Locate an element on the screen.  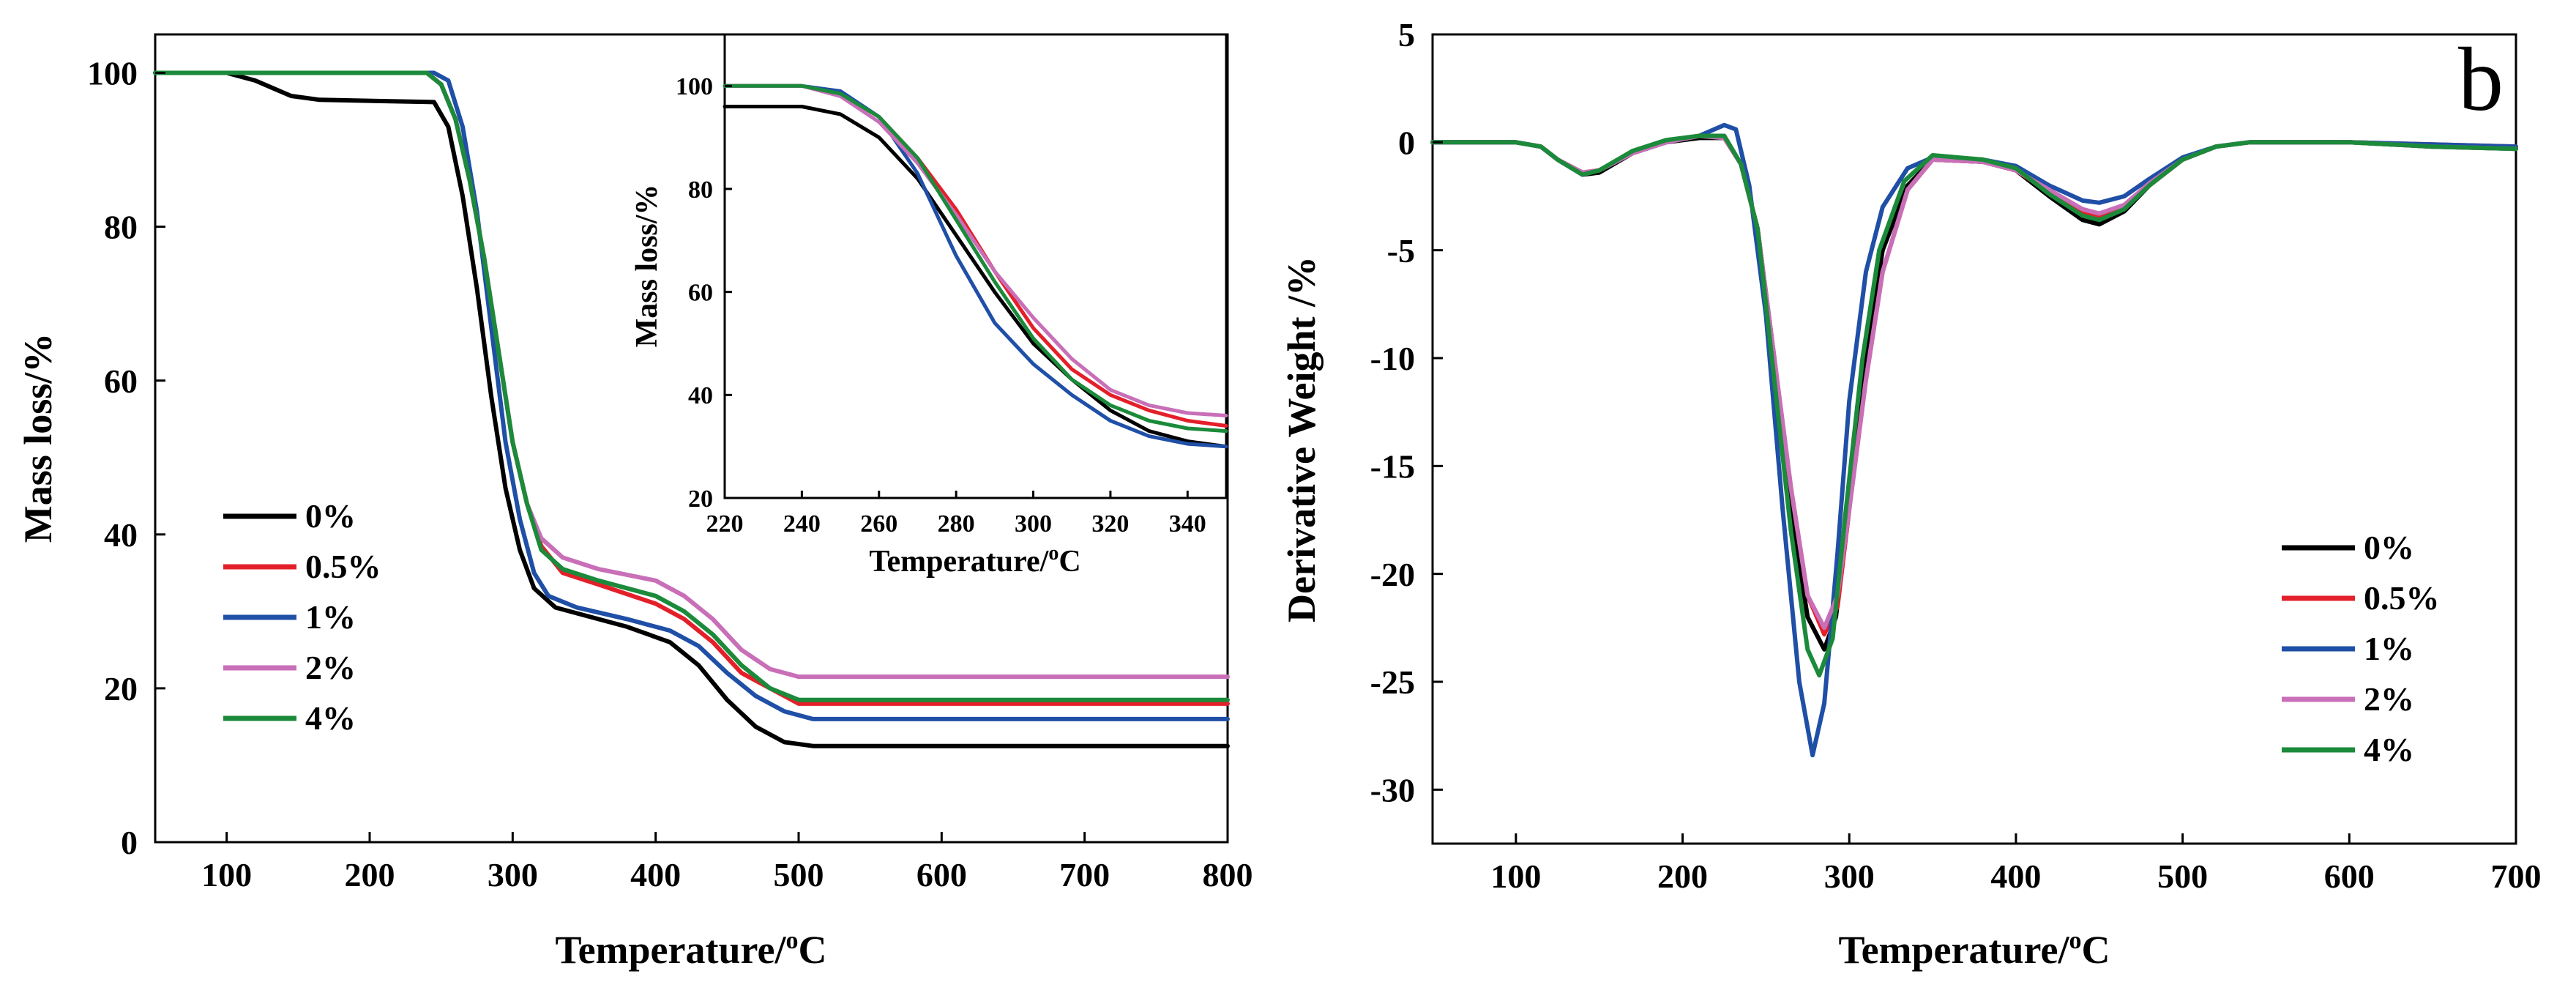
inset-y-tick-label-4: 100 is located at coordinates (694, 86).